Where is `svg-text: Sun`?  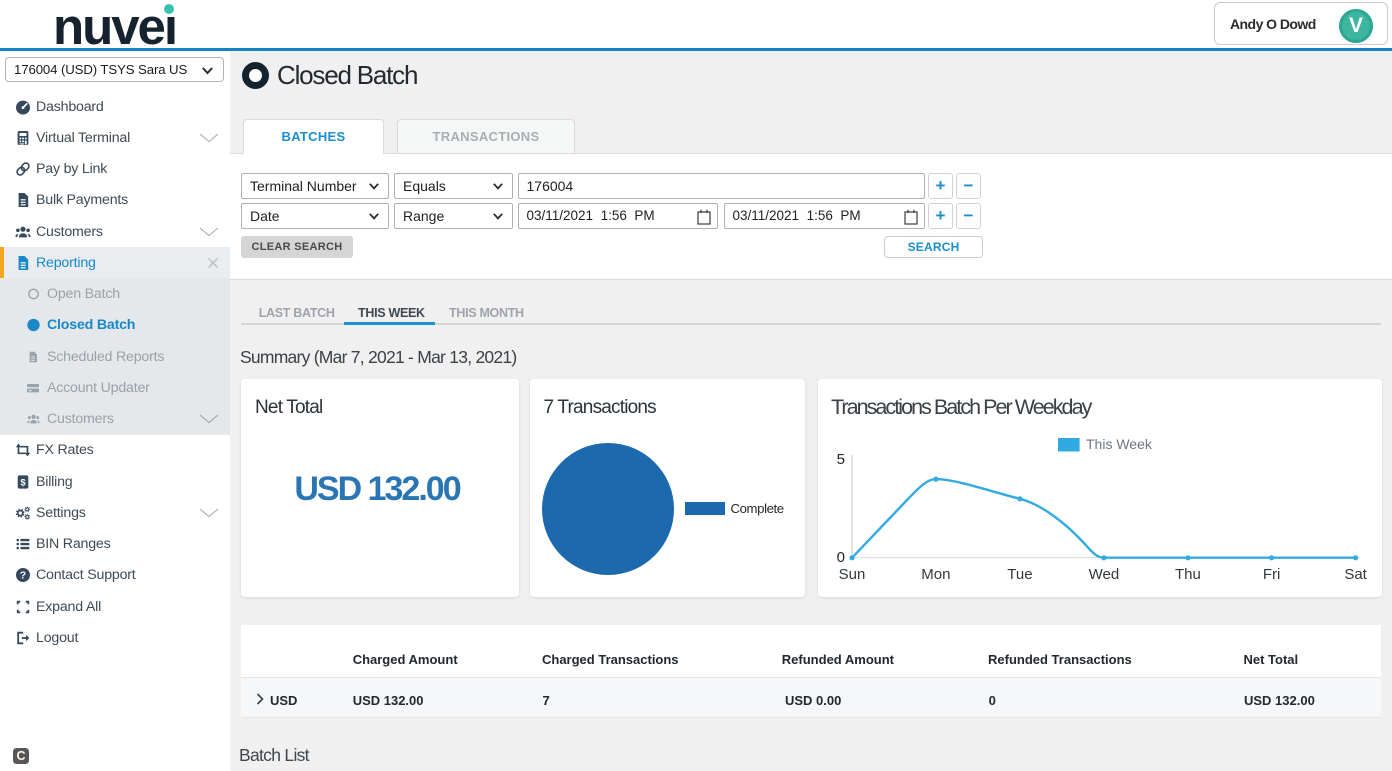
svg-text: Sun is located at coordinates (852, 574).